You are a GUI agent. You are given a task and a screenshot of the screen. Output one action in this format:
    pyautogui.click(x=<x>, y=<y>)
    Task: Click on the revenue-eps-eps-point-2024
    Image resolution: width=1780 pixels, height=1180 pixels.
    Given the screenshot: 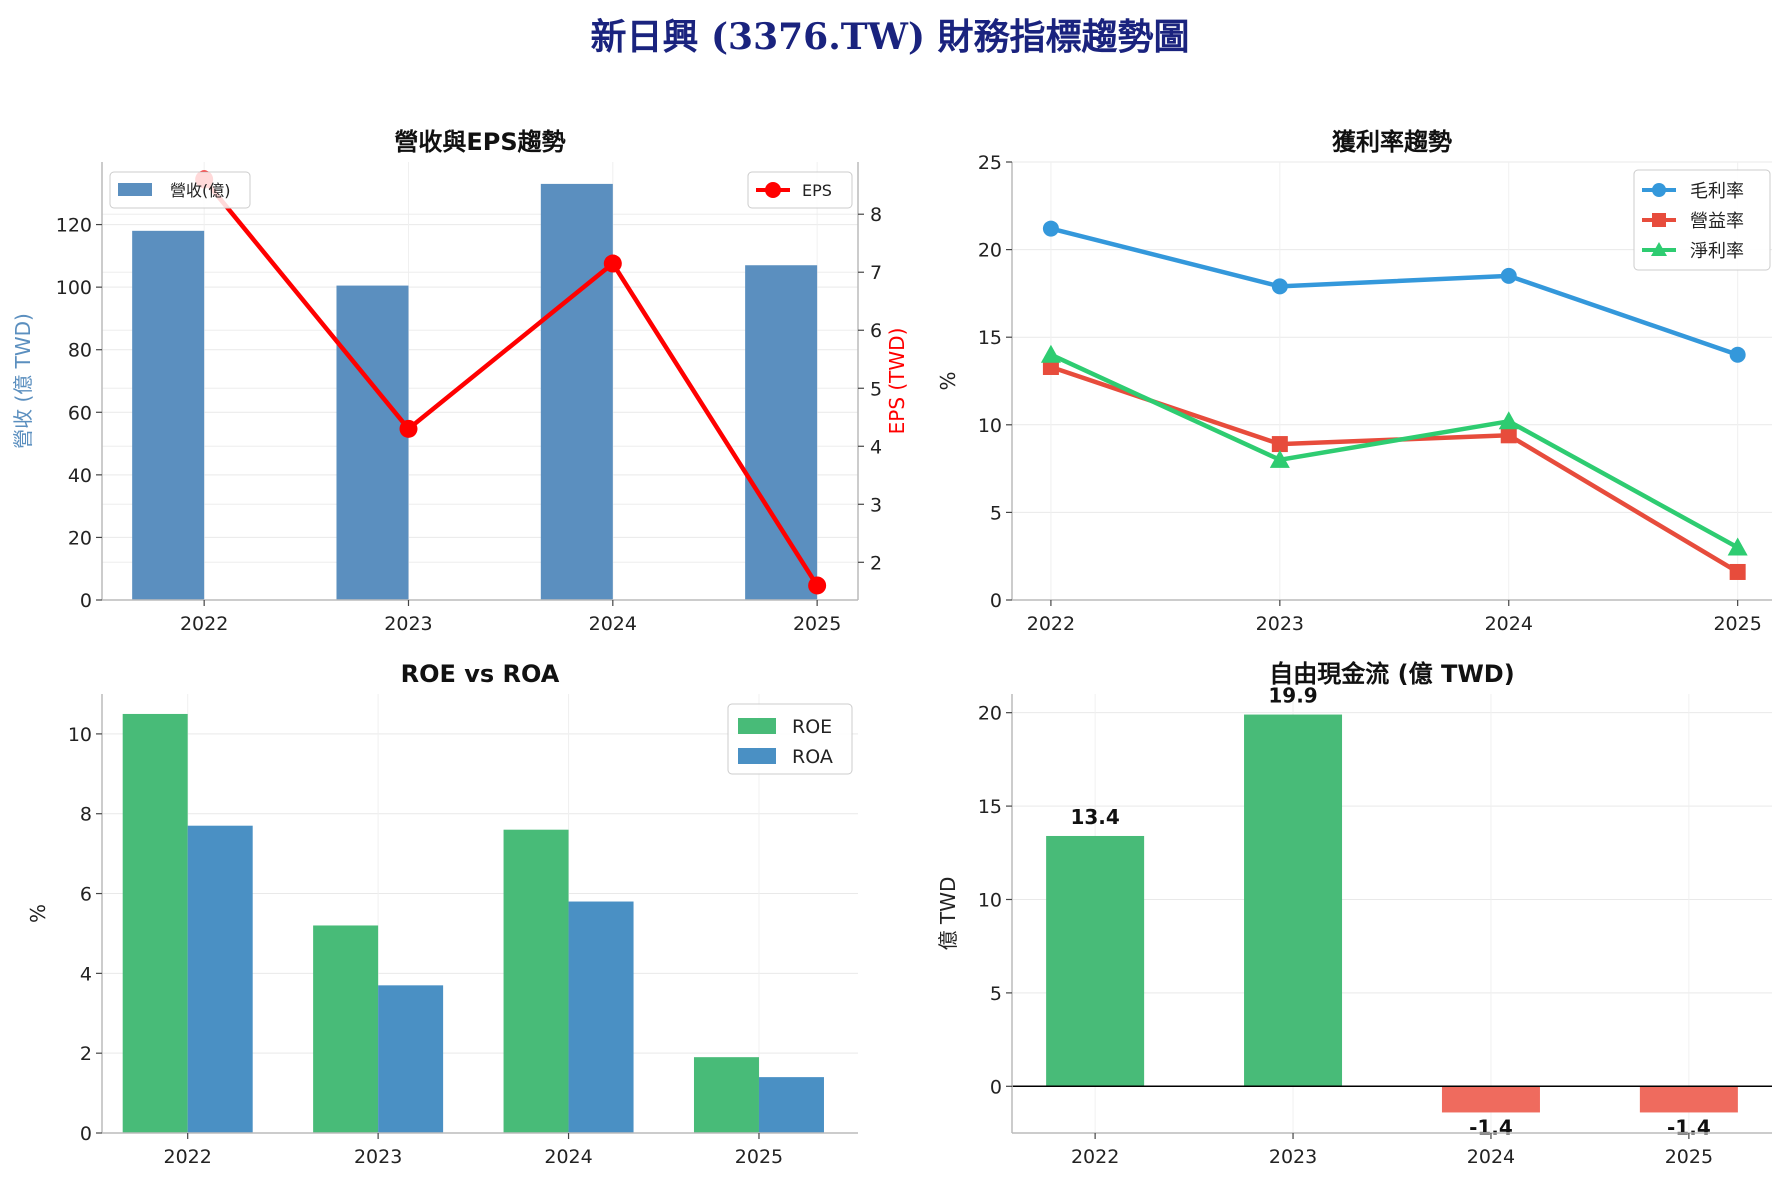 What is the action you would take?
    pyautogui.click(x=612, y=263)
    